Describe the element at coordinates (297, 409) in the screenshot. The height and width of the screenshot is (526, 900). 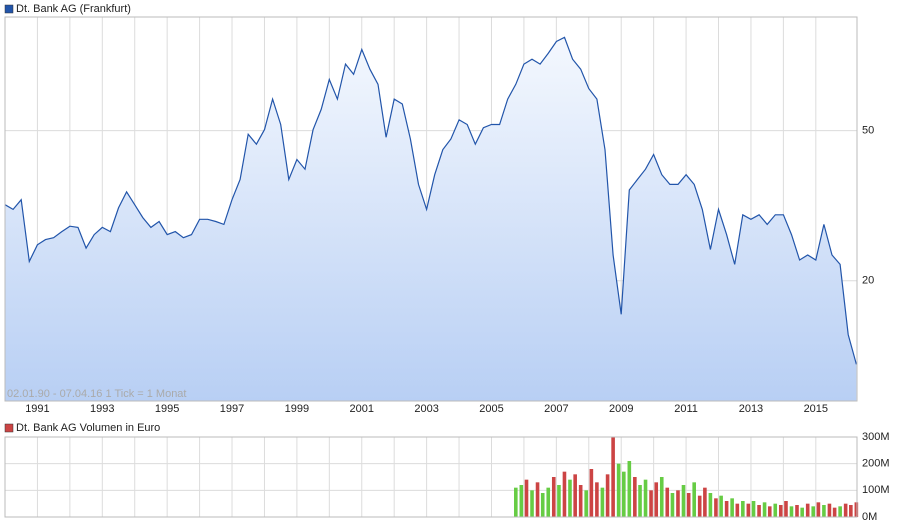
I see `x-tick-label: 1999` at that location.